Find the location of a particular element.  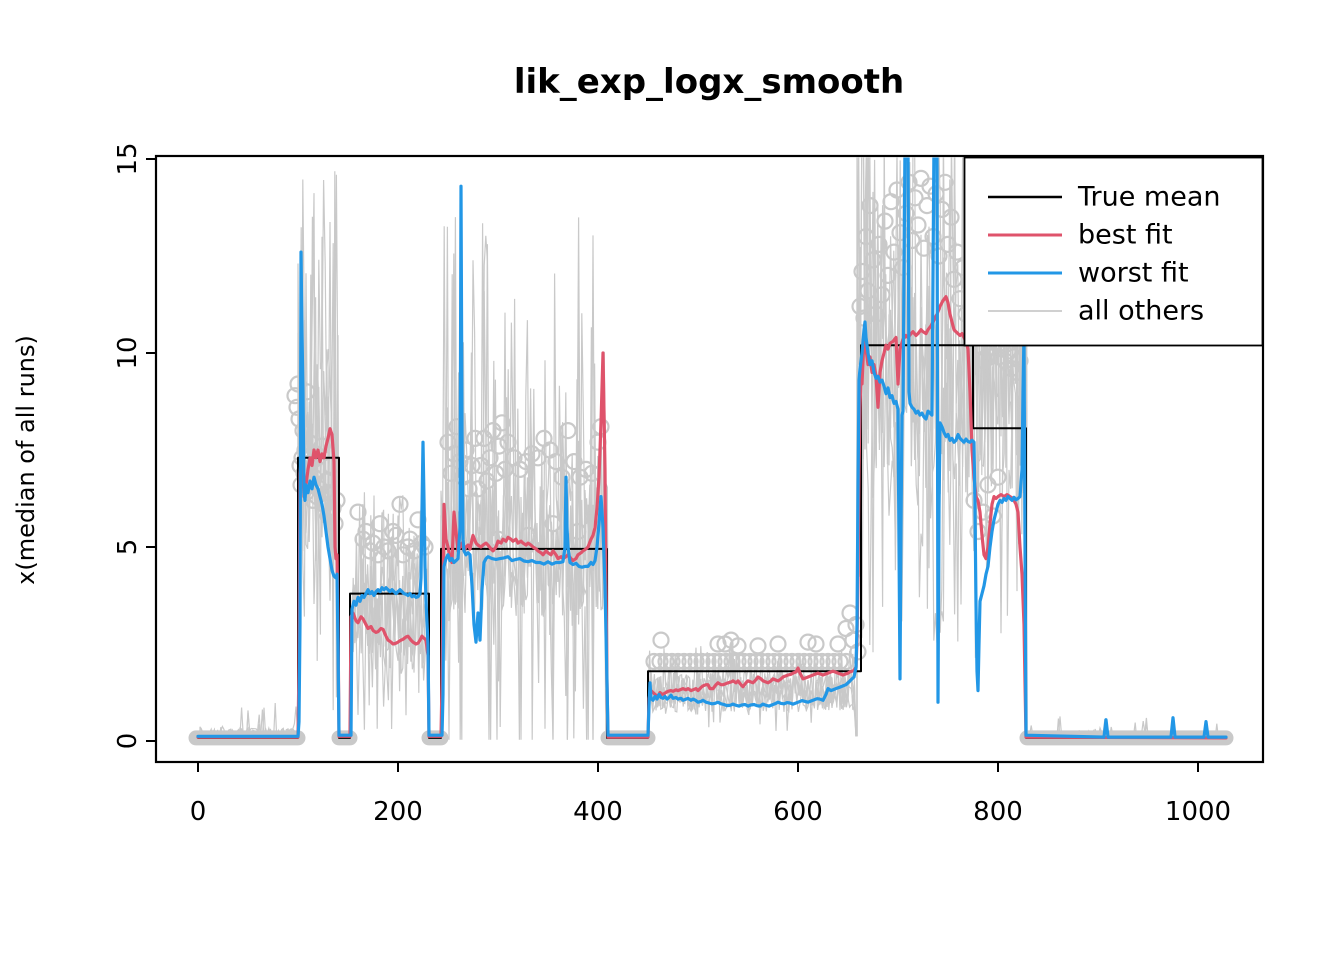

y-tick-label: 0 is located at coordinates (128, 741).